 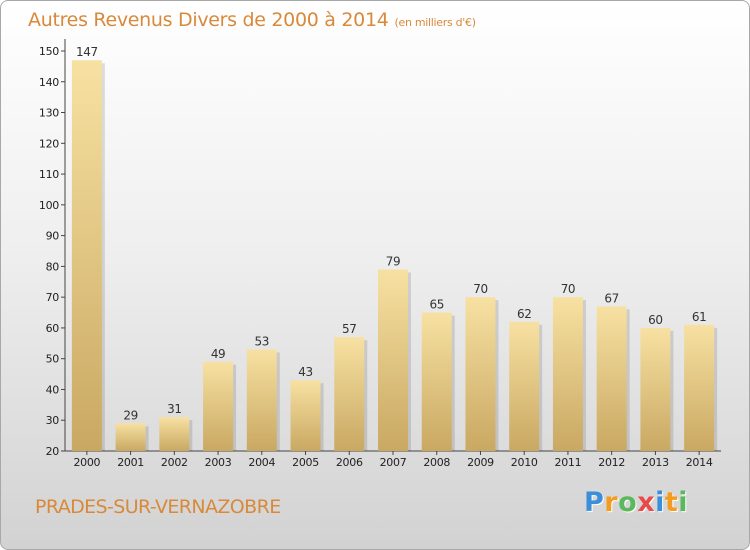 I want to click on y-tick-label: 60, so click(x=53, y=328).